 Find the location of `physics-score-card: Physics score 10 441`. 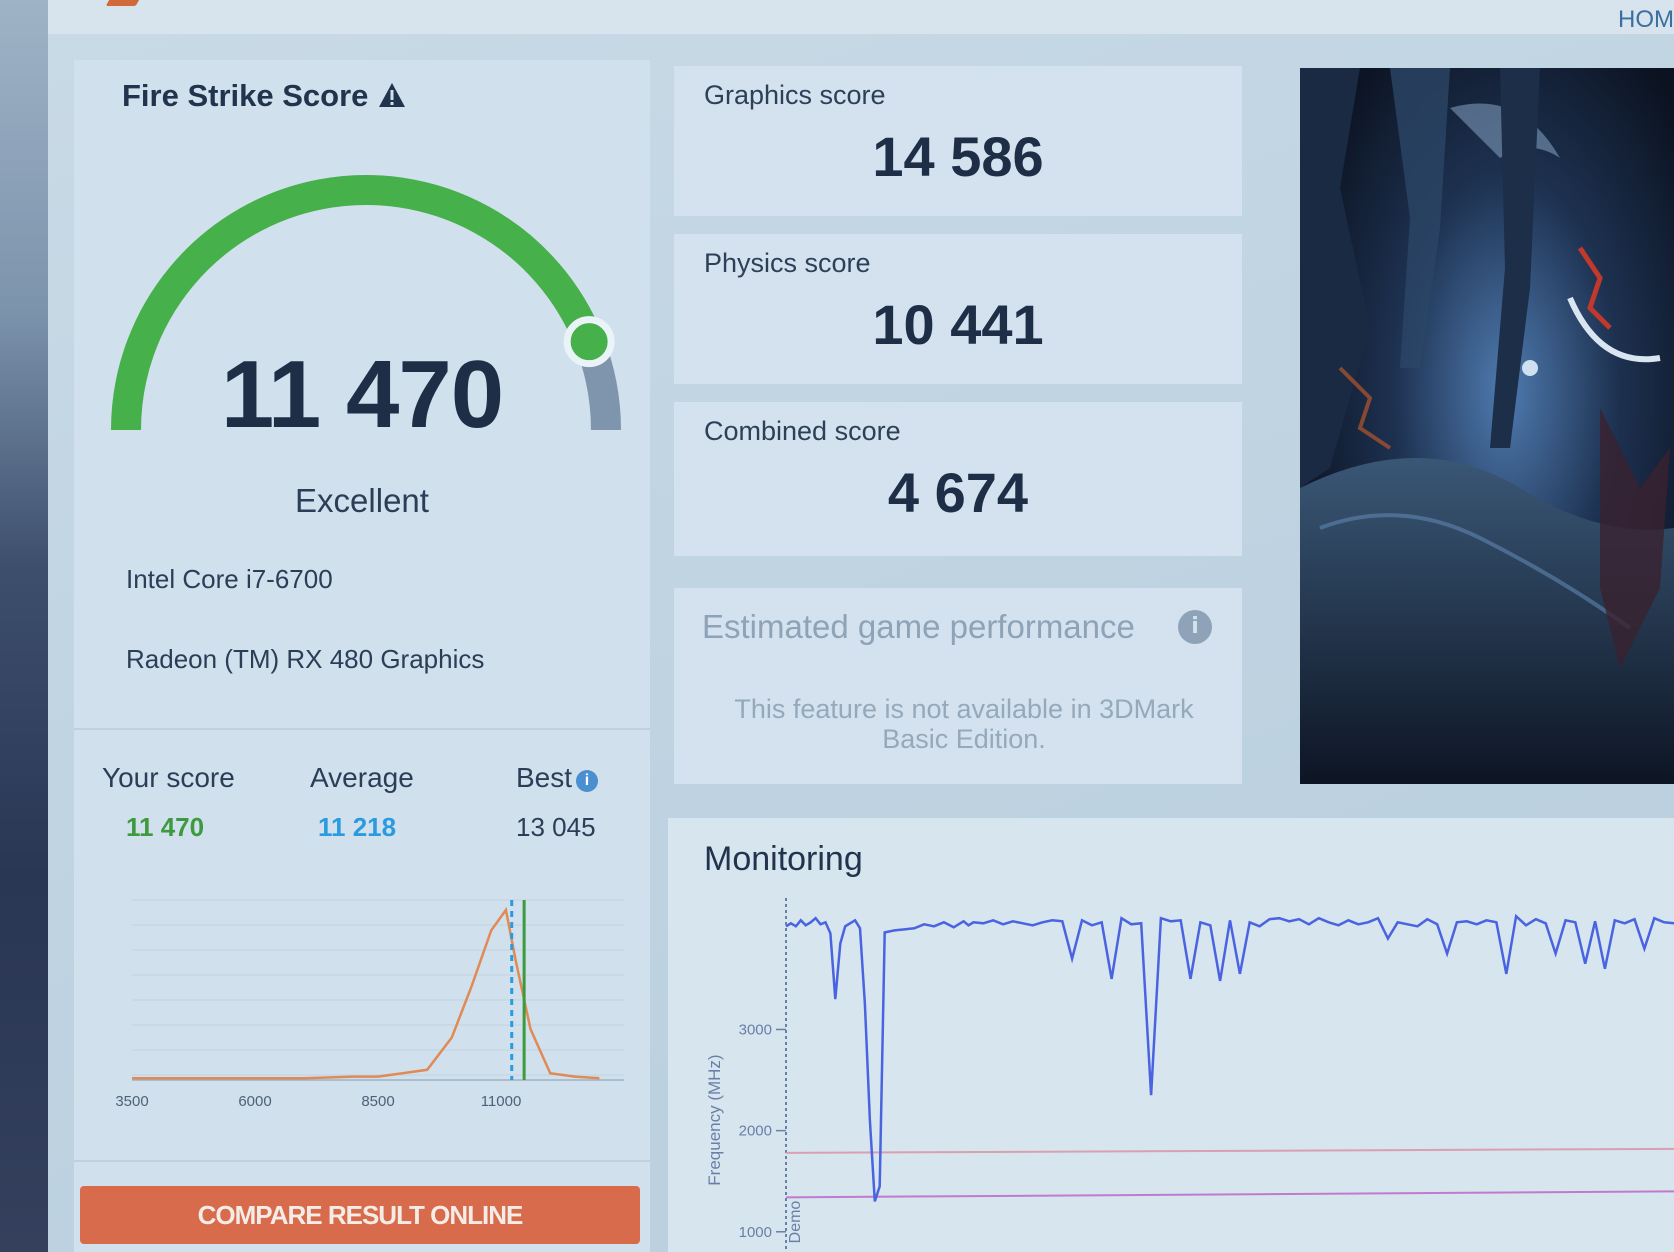

physics-score-card: Physics score 10 441 is located at coordinates (958, 309).